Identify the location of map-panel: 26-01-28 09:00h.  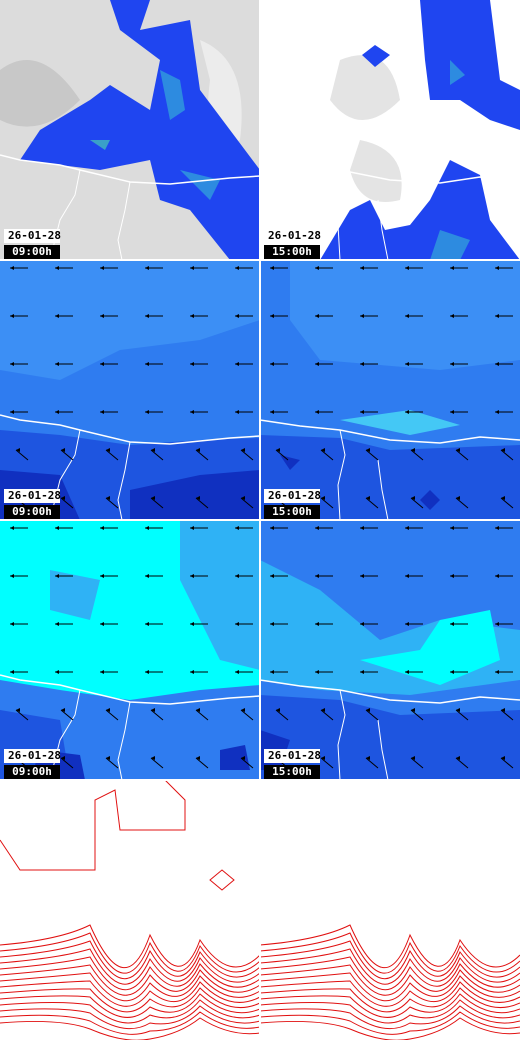
(130, 130).